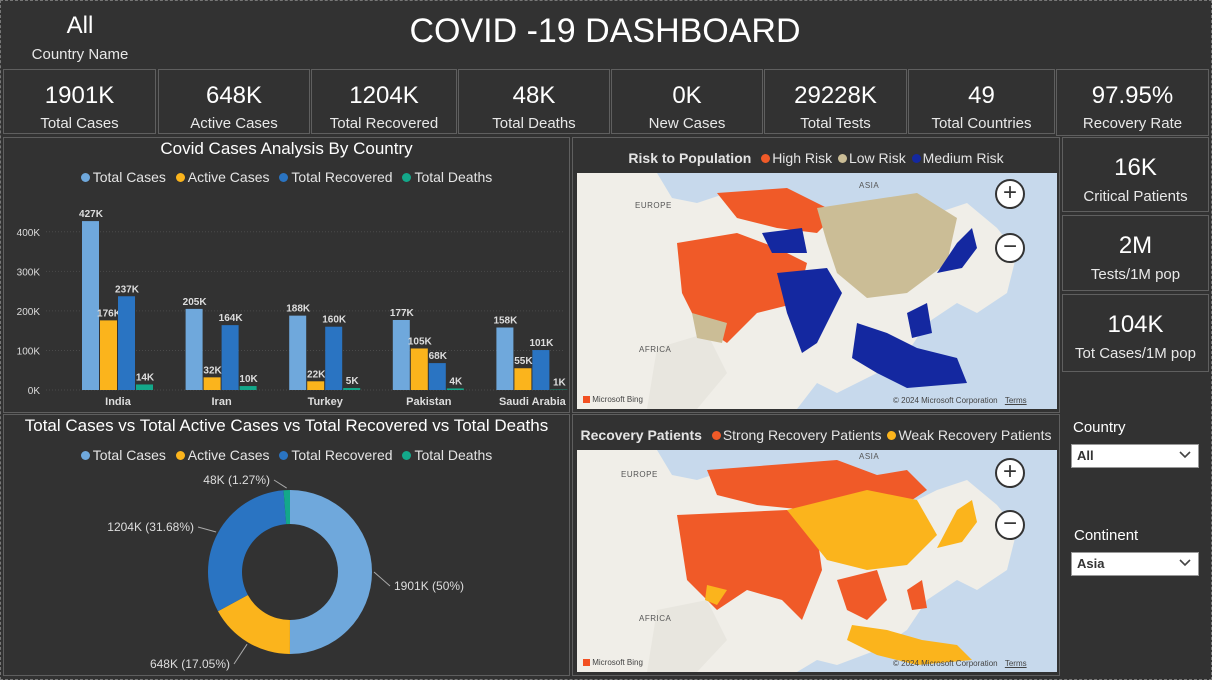  What do you see at coordinates (1135, 245) in the screenshot?
I see `kpi-value: 2M` at bounding box center [1135, 245].